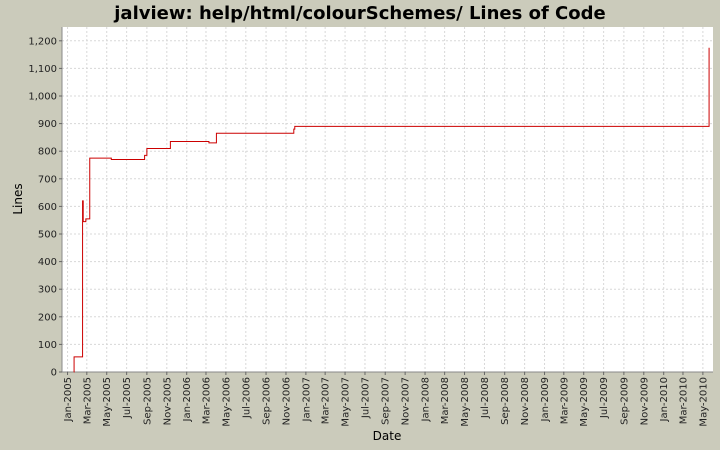  What do you see at coordinates (365, 398) in the screenshot?
I see `x-tick-label: Jul-2007` at bounding box center [365, 398].